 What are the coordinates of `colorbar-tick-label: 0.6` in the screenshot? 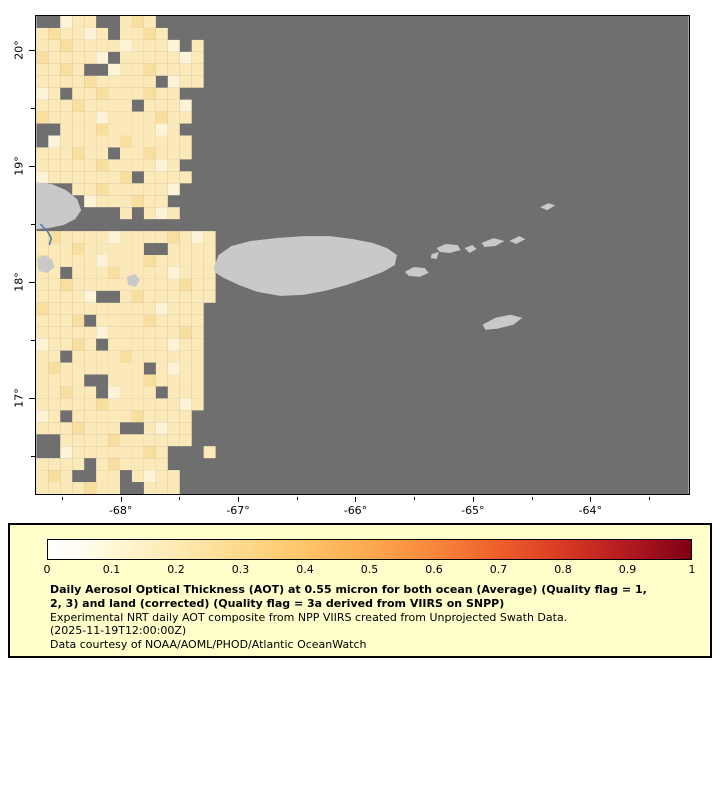 It's located at (434, 569).